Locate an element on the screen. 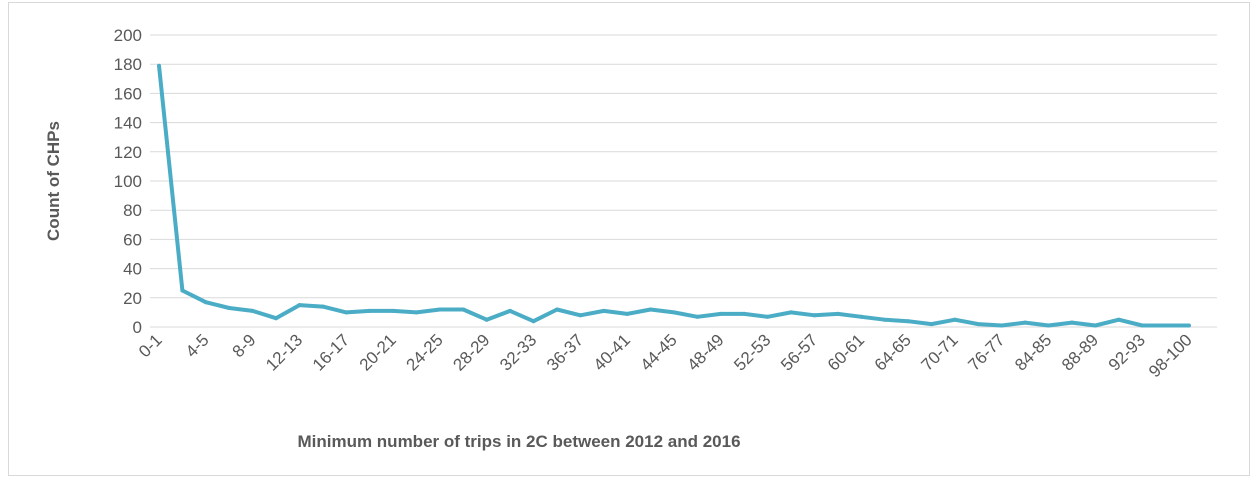  x-tick-label: 64-65 is located at coordinates (893, 352).